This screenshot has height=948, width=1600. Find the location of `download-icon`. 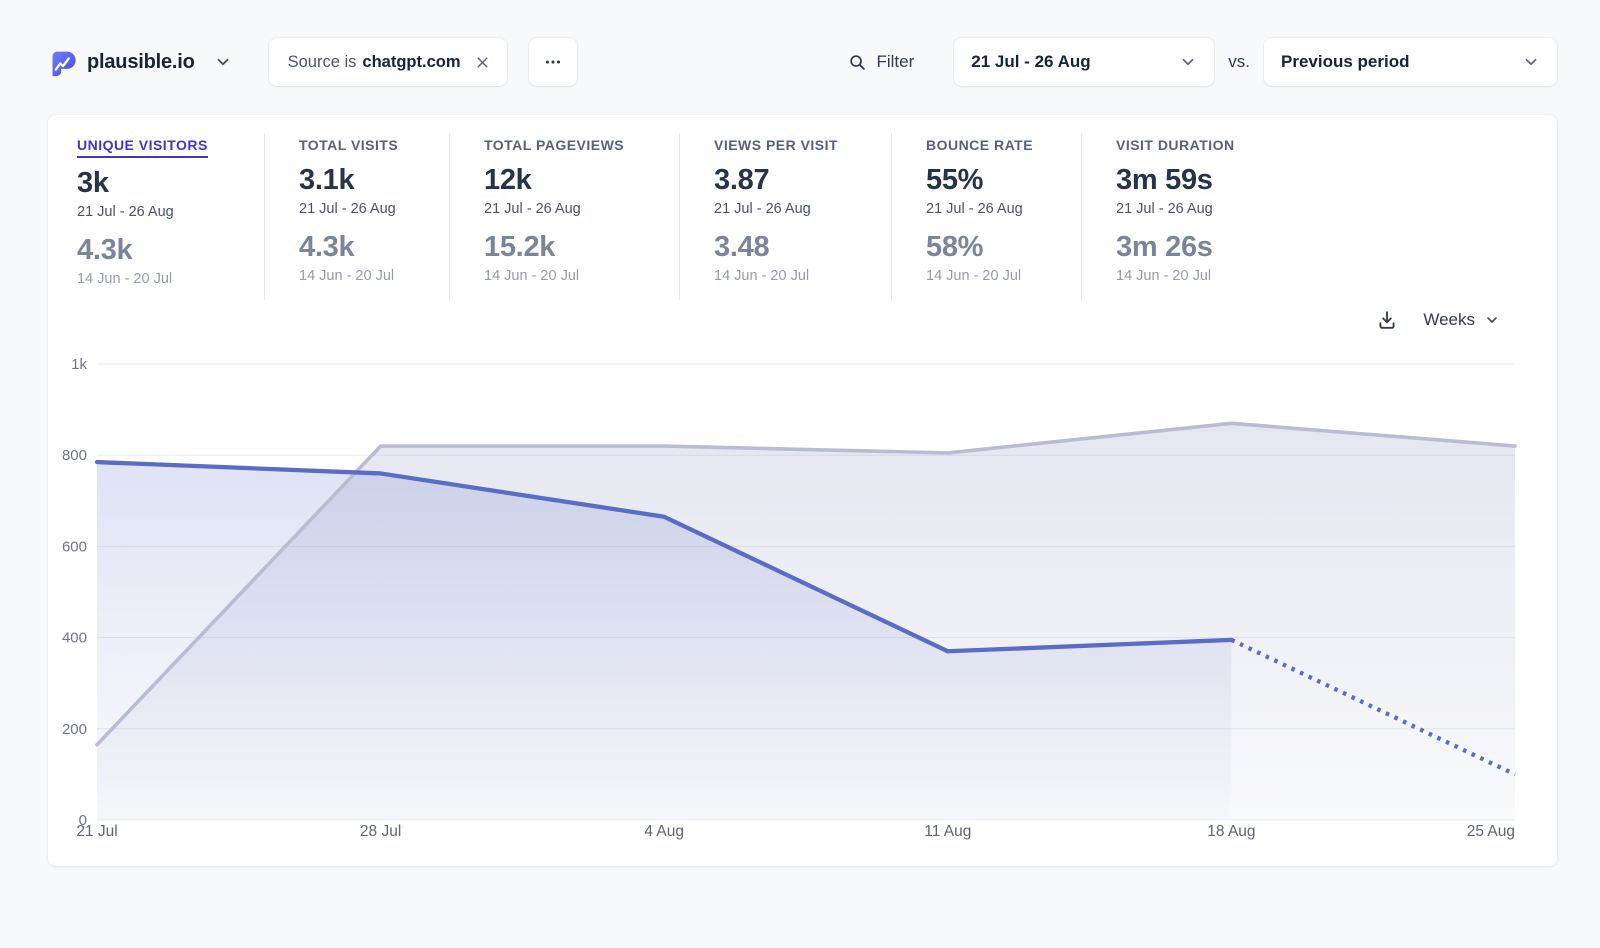

download-icon is located at coordinates (1387, 320).